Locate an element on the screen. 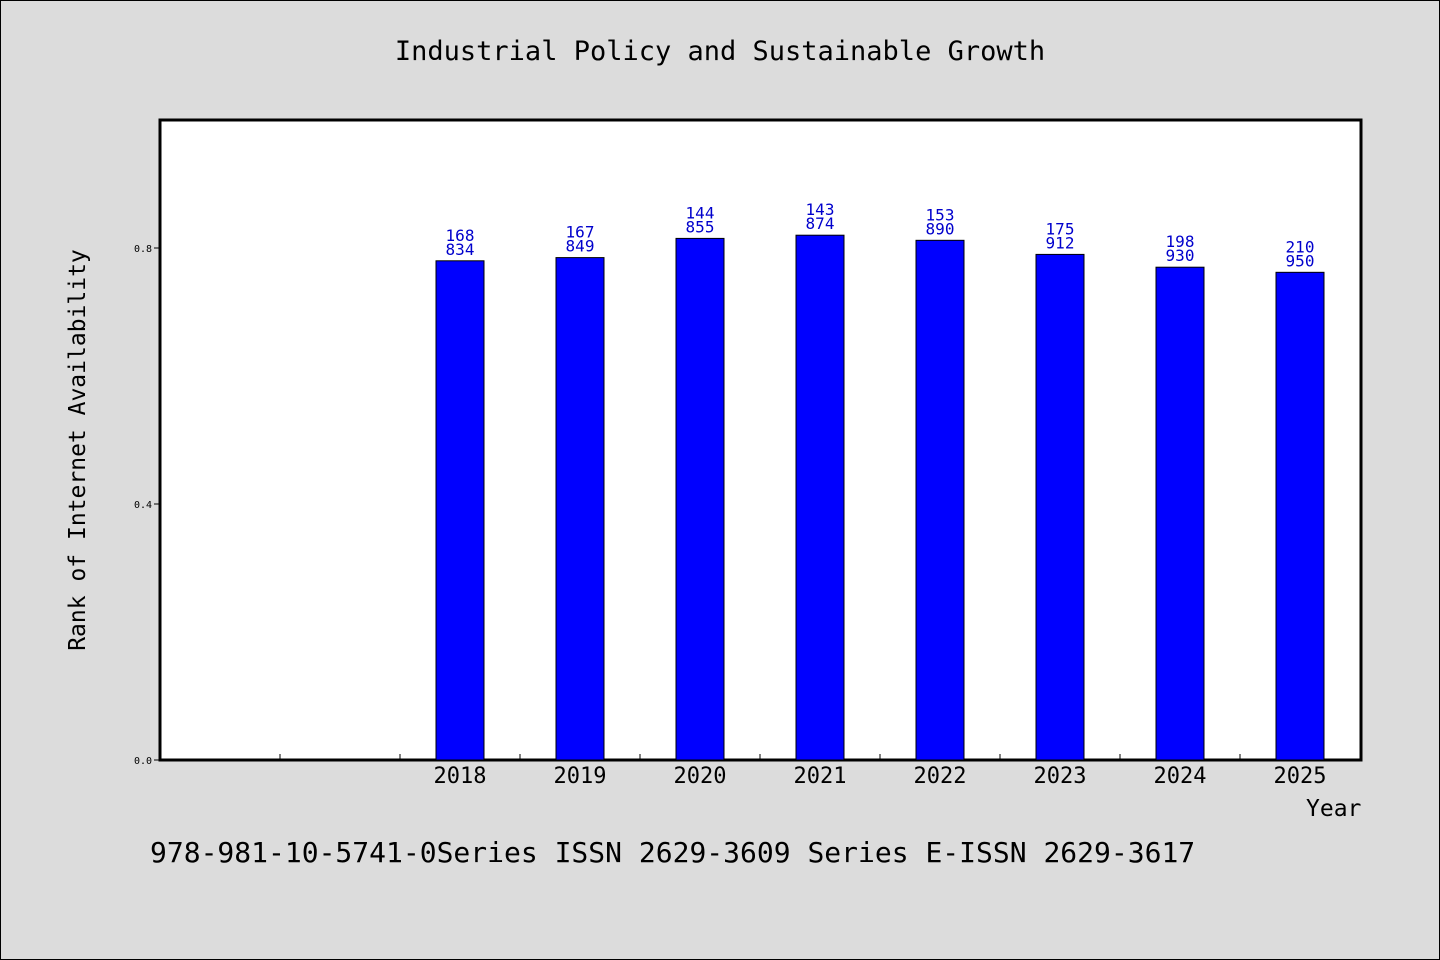 Image resolution: width=1440 pixels, height=960 pixels. bar-label-top: 168 is located at coordinates (460, 235).